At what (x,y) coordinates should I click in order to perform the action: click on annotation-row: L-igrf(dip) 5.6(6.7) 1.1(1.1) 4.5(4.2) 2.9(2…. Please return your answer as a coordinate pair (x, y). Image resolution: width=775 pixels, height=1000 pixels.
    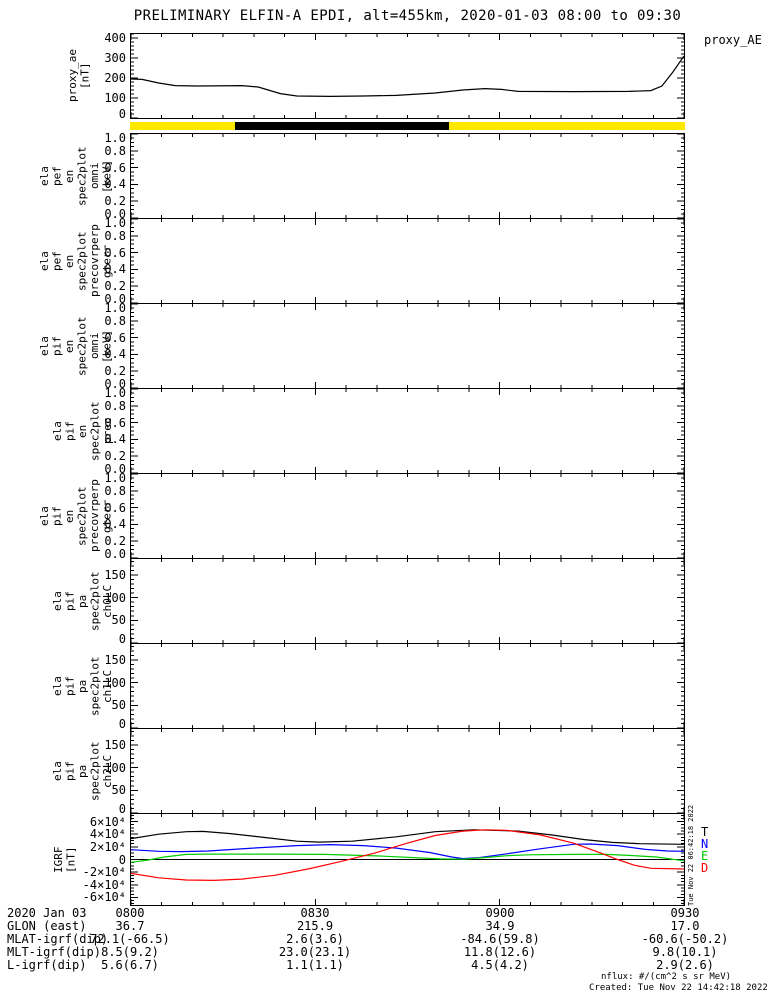
    Looking at the image, I should click on (387, 965).